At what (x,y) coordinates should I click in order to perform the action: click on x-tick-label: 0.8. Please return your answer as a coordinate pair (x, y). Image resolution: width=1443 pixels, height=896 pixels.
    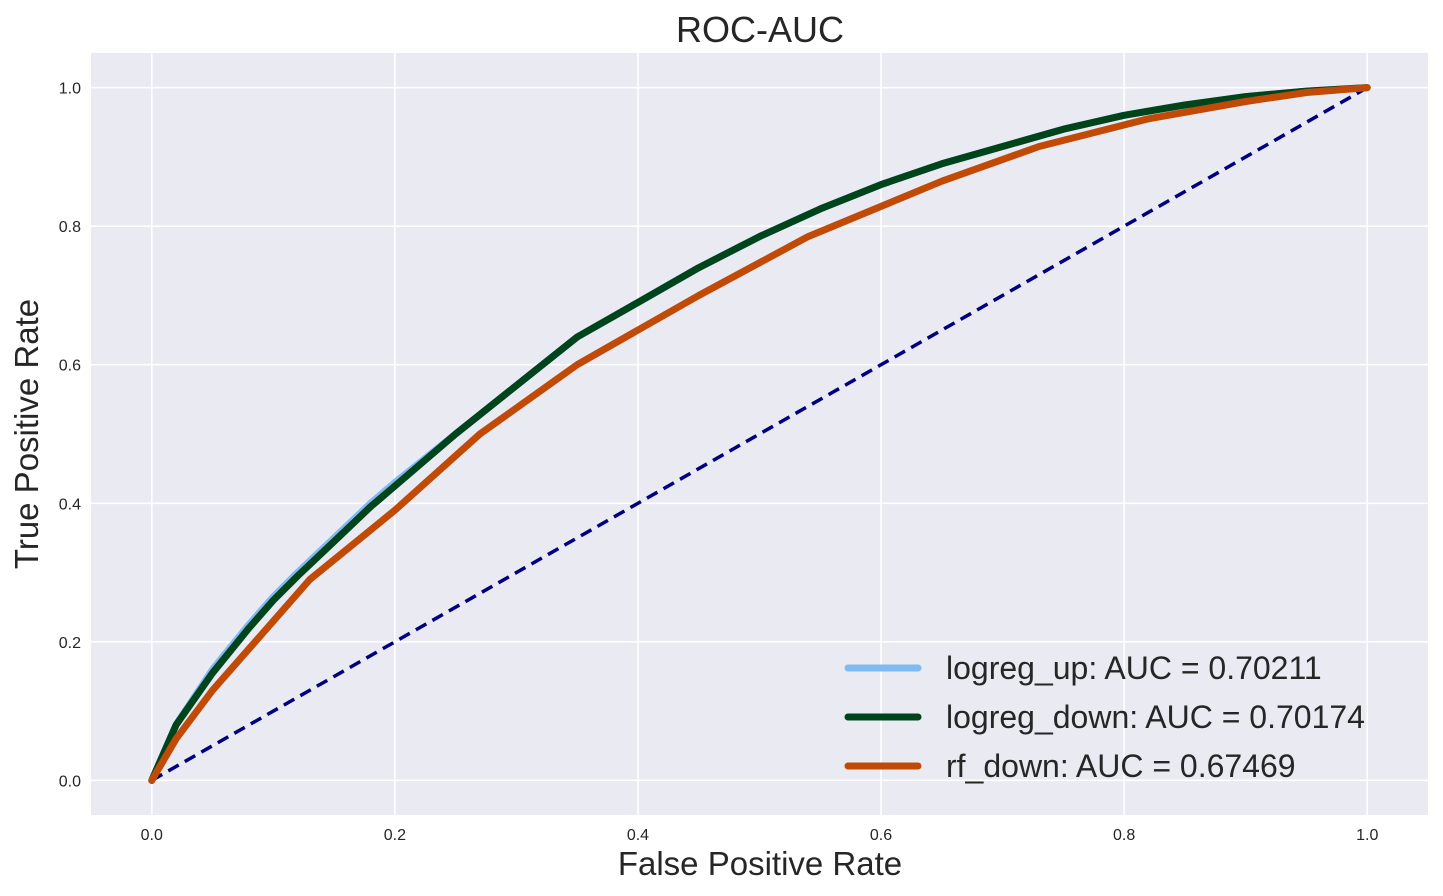
    Looking at the image, I should click on (1124, 835).